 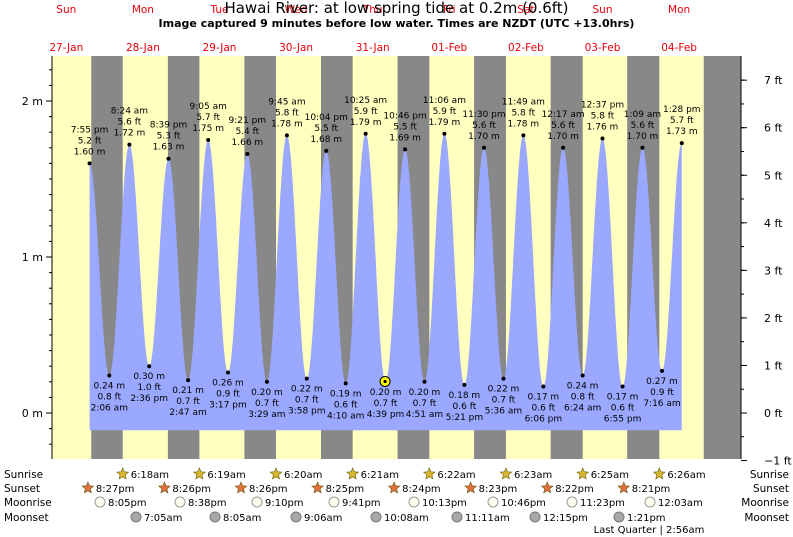 What do you see at coordinates (682, 132) in the screenshot?
I see `tide-m-label: 1.73 m` at bounding box center [682, 132].